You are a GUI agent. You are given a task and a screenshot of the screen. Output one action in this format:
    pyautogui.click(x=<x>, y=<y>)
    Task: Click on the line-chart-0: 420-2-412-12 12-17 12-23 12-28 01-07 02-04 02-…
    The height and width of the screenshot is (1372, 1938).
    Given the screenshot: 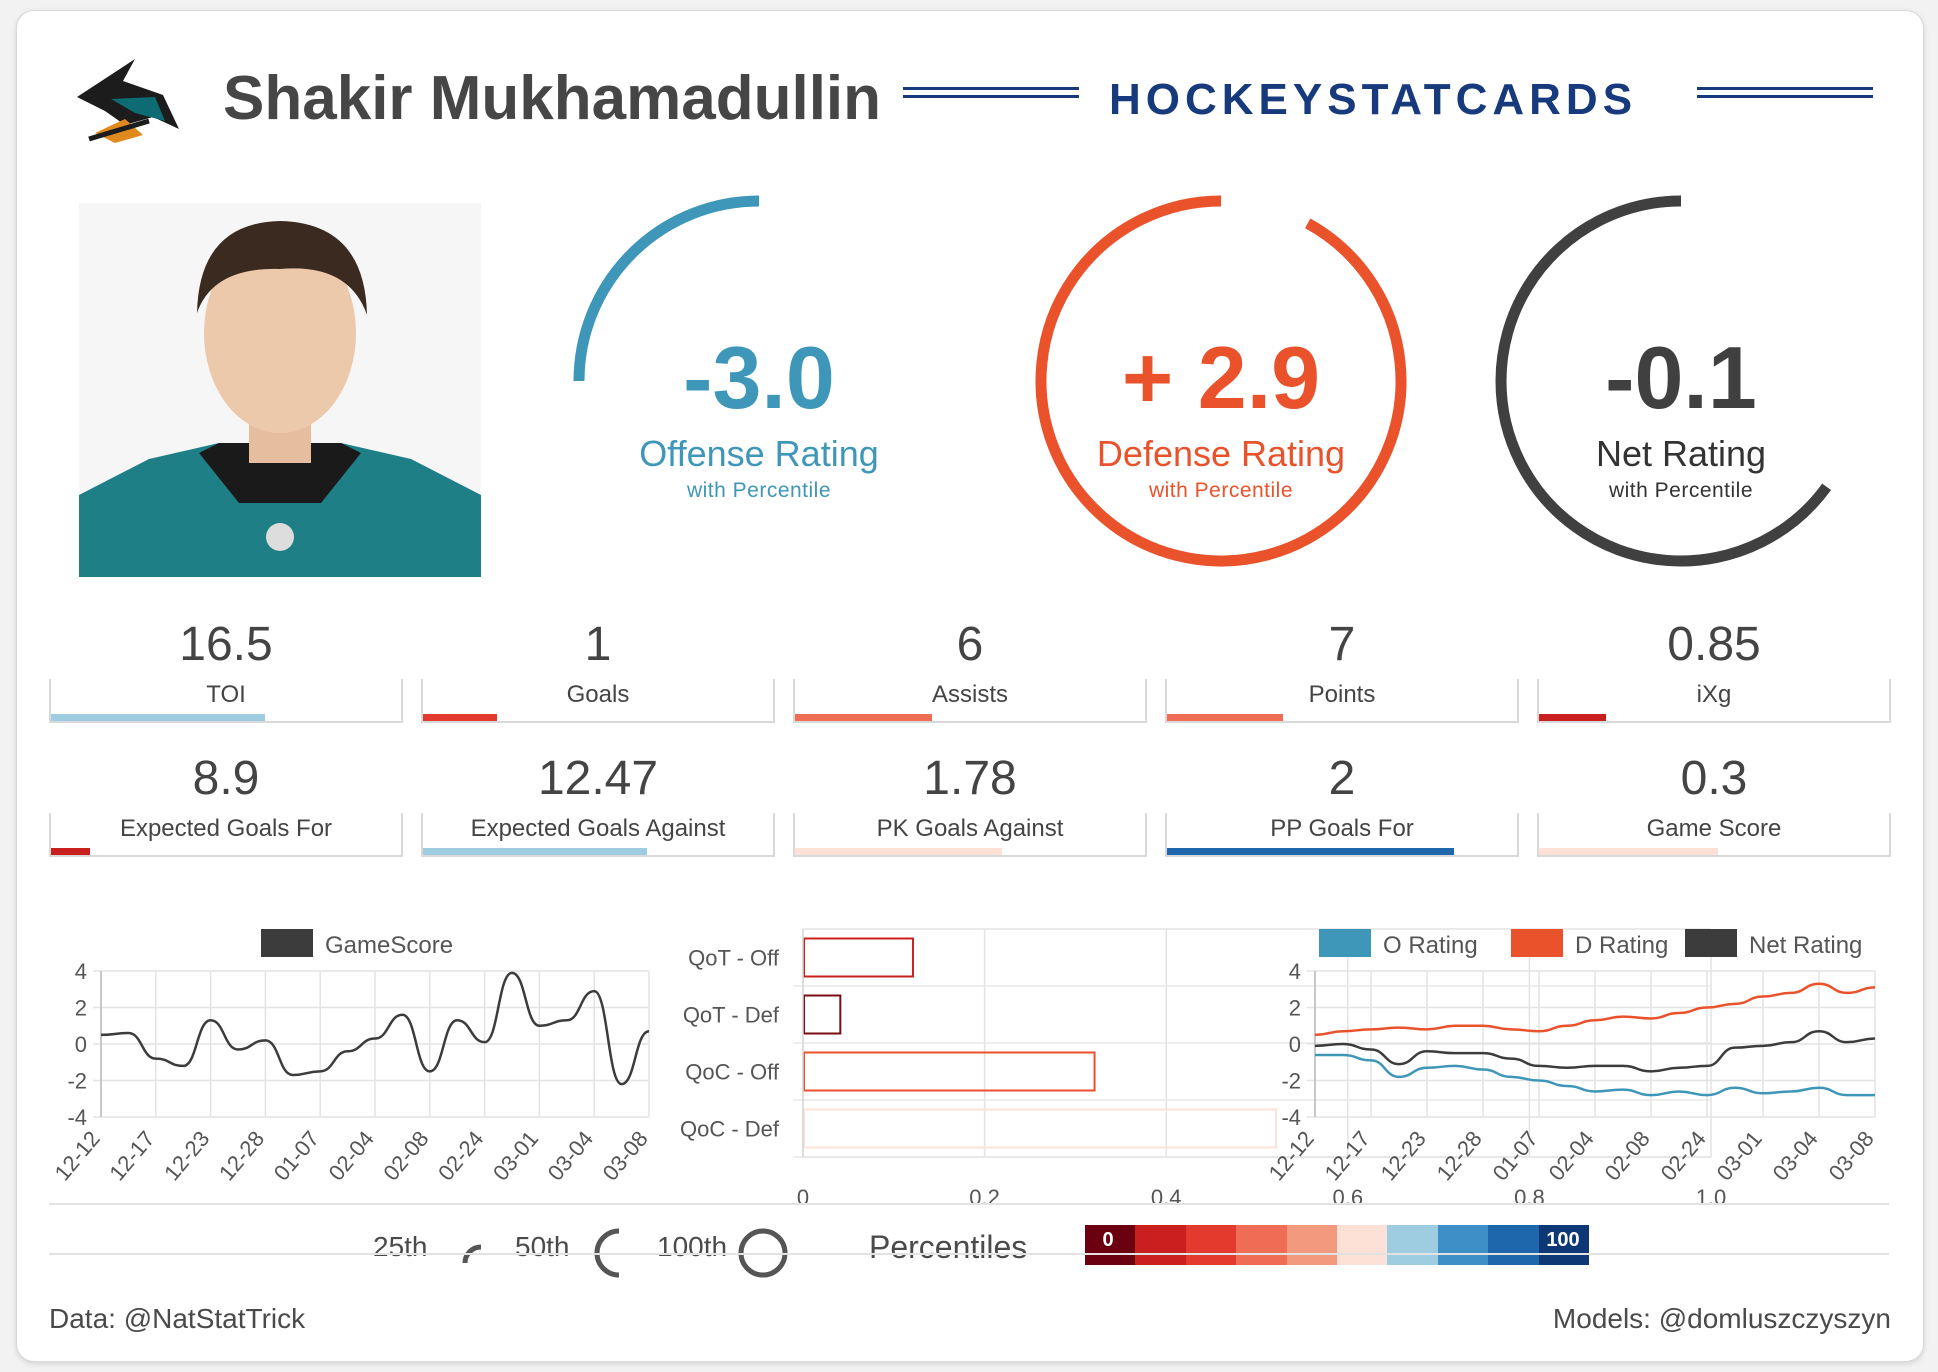 What is the action you would take?
    pyautogui.click(x=351, y=1057)
    